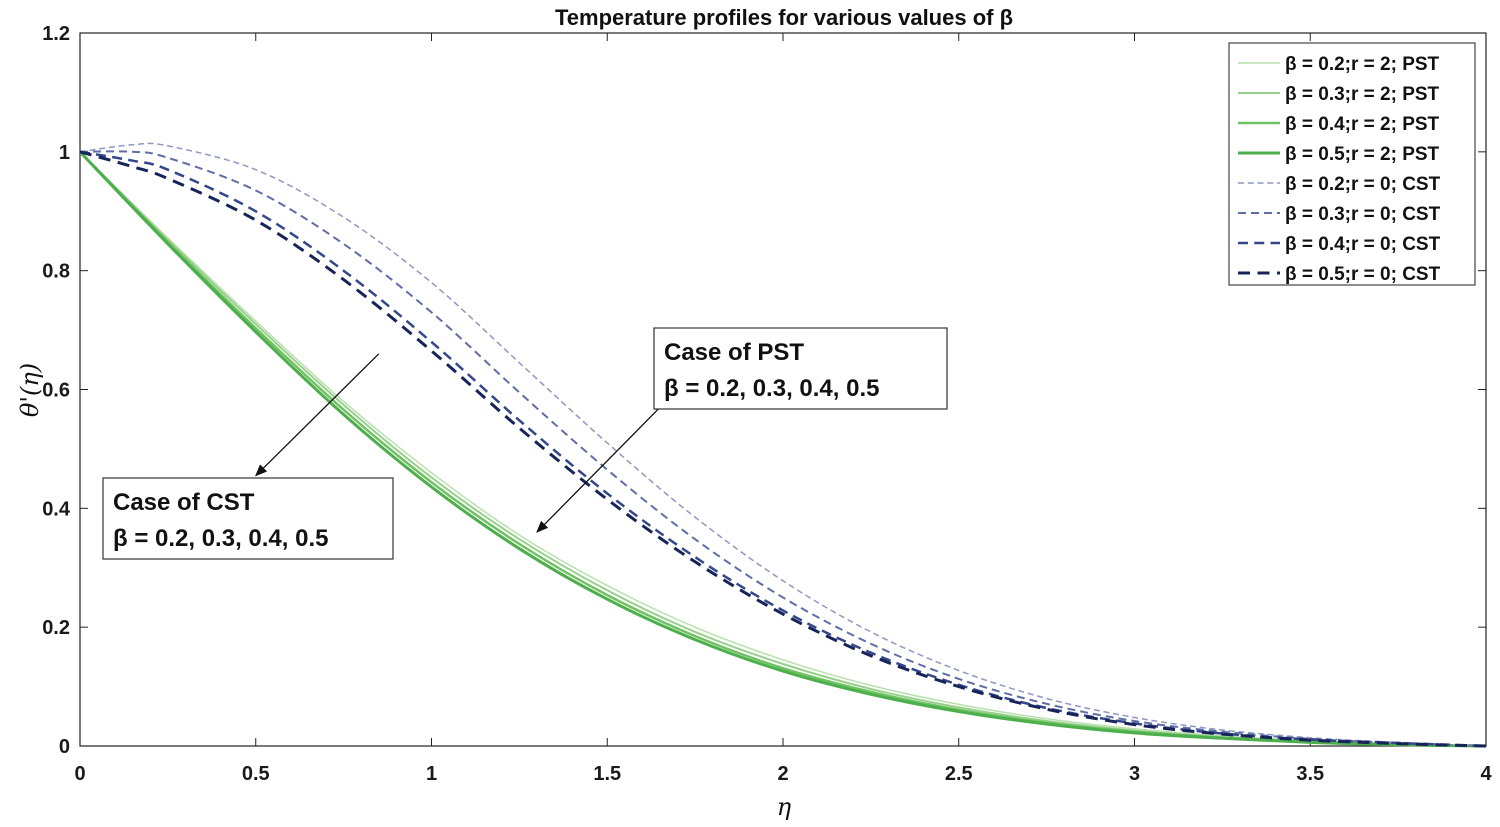 The image size is (1500, 827). Describe the element at coordinates (56, 509) in the screenshot. I see `y-tick-label: 0.4` at that location.